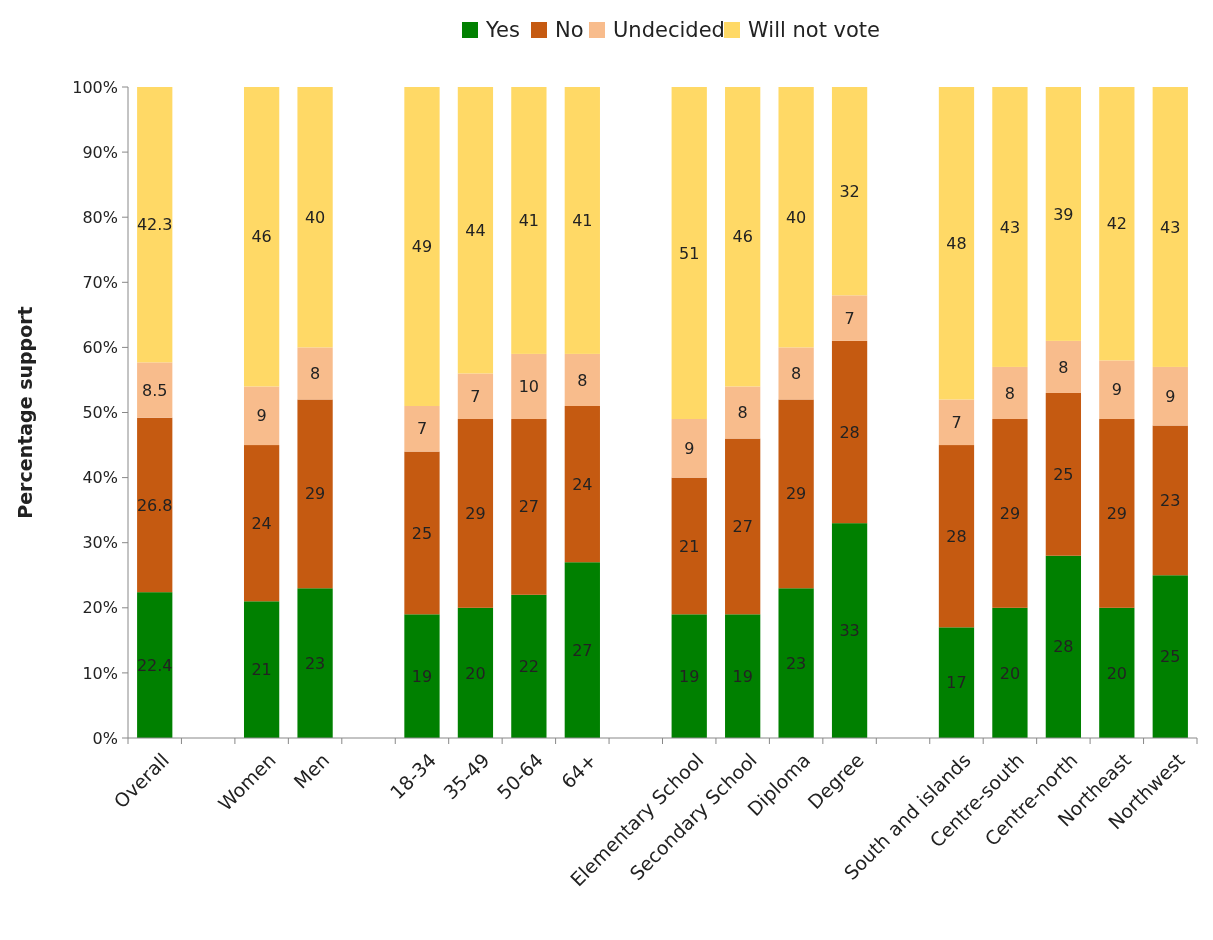 Image resolution: width=1213 pixels, height=940 pixels. Describe the element at coordinates (956, 243) in the screenshot. I see `data-label: 48` at that location.